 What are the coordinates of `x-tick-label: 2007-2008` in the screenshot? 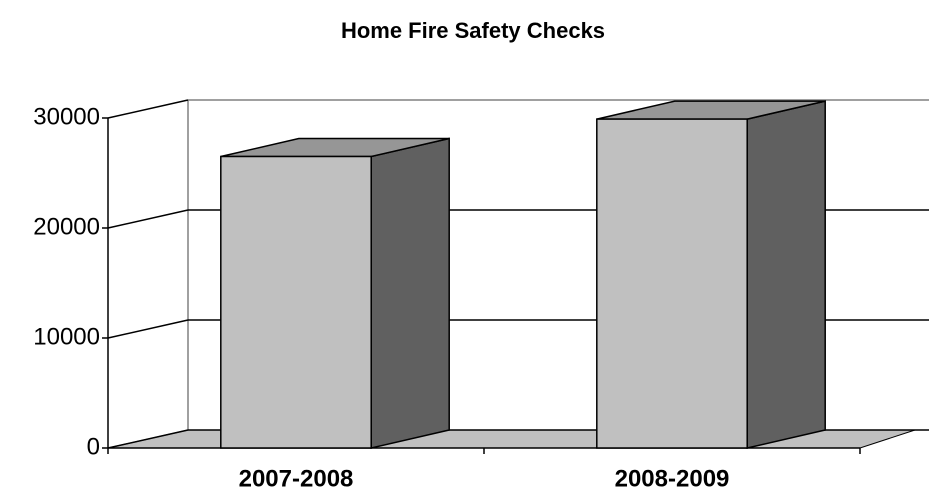 It's located at (296, 478).